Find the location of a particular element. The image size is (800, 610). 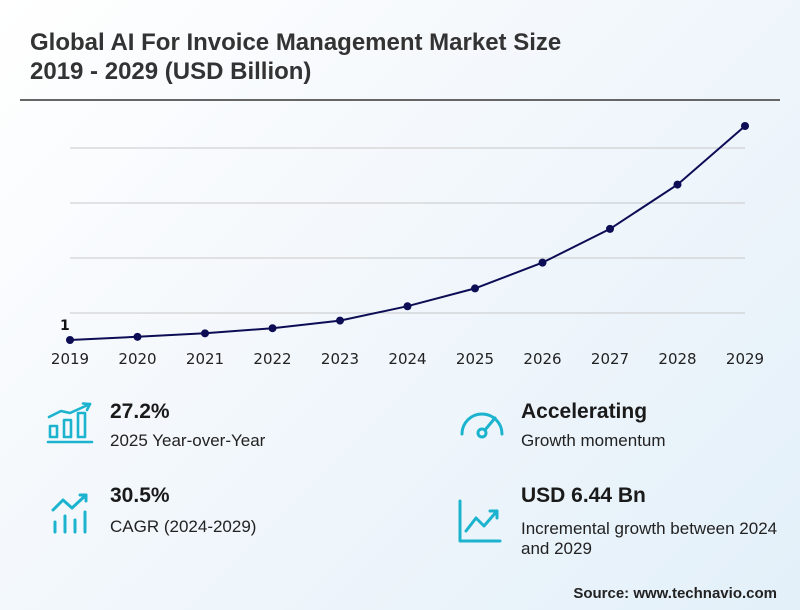

x-tick-label: 2029 is located at coordinates (745, 359).